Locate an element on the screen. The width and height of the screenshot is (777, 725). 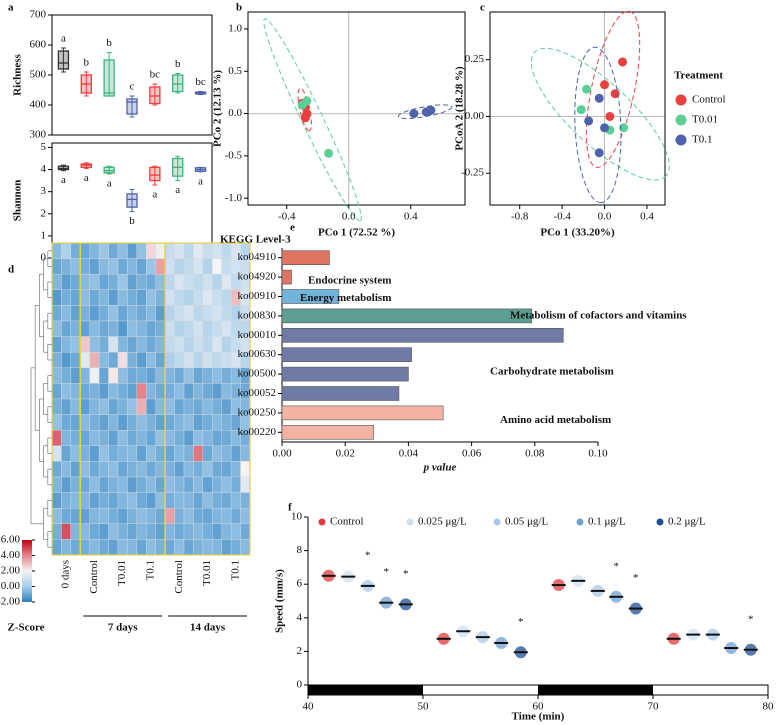
legend-label: Control is located at coordinates (709, 100).